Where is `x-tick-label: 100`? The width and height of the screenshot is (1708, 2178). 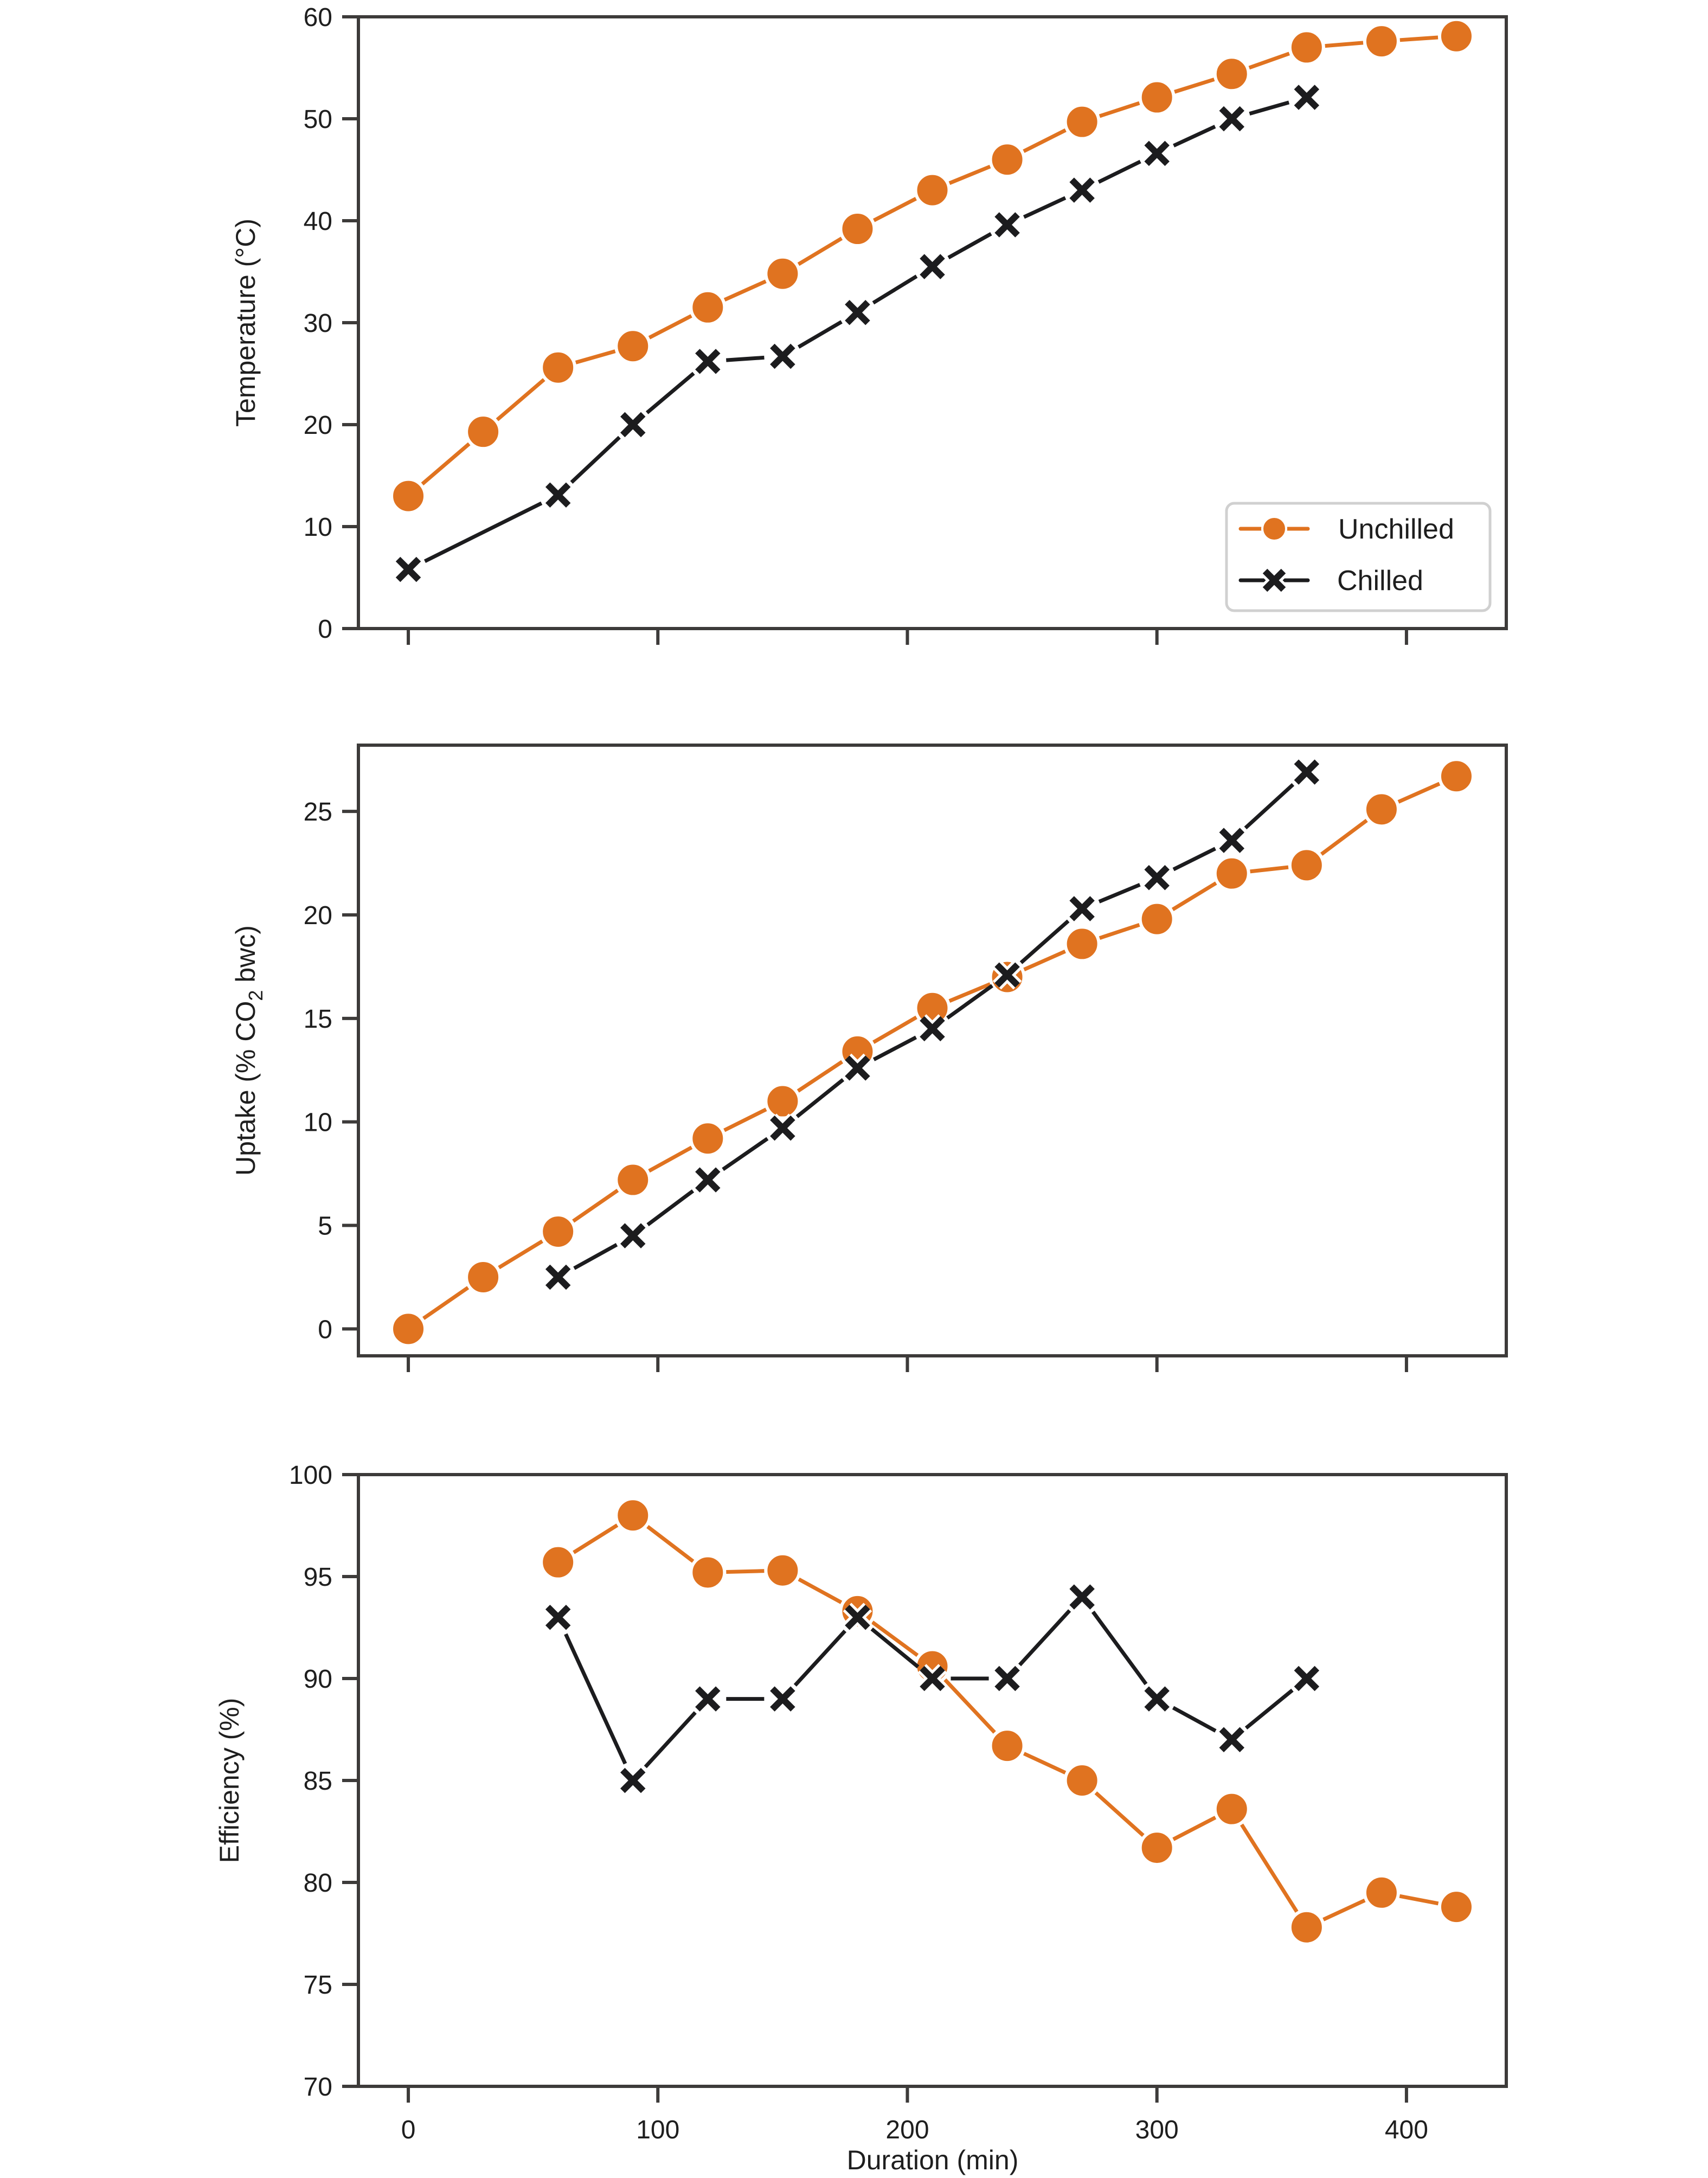 x-tick-label: 100 is located at coordinates (657, 2130).